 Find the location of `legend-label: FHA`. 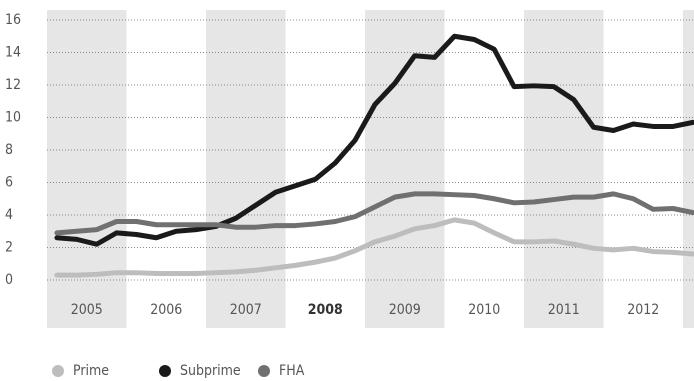

legend-label: FHA is located at coordinates (292, 371).